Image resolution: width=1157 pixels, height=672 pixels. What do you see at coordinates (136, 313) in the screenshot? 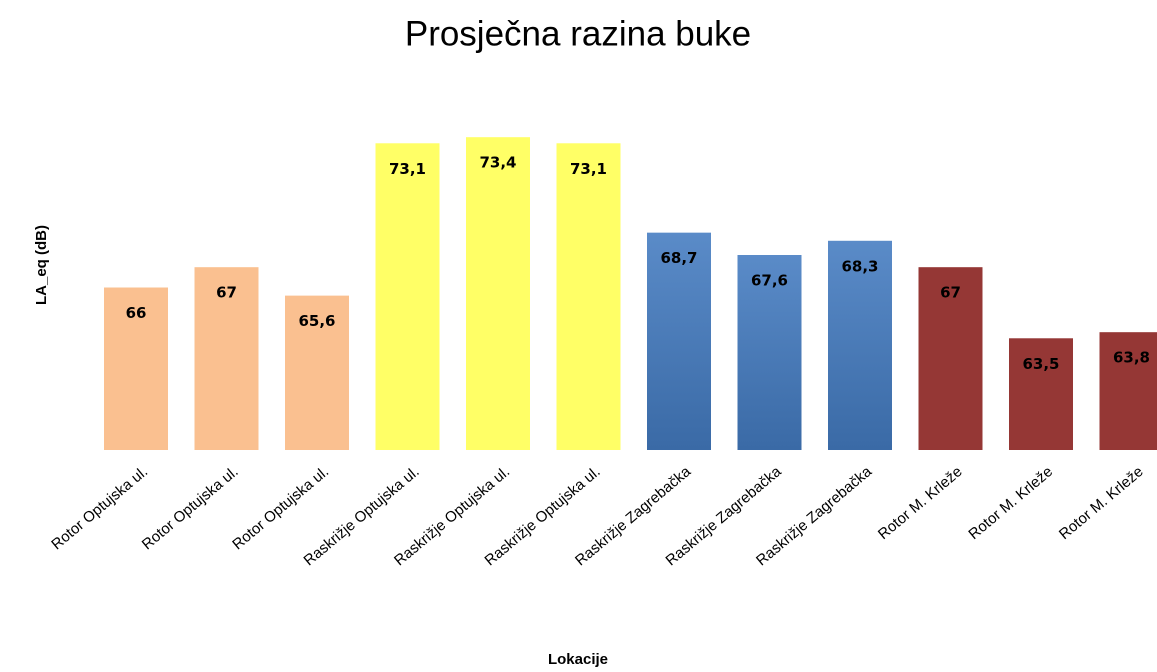
I see `data-label: 66` at bounding box center [136, 313].